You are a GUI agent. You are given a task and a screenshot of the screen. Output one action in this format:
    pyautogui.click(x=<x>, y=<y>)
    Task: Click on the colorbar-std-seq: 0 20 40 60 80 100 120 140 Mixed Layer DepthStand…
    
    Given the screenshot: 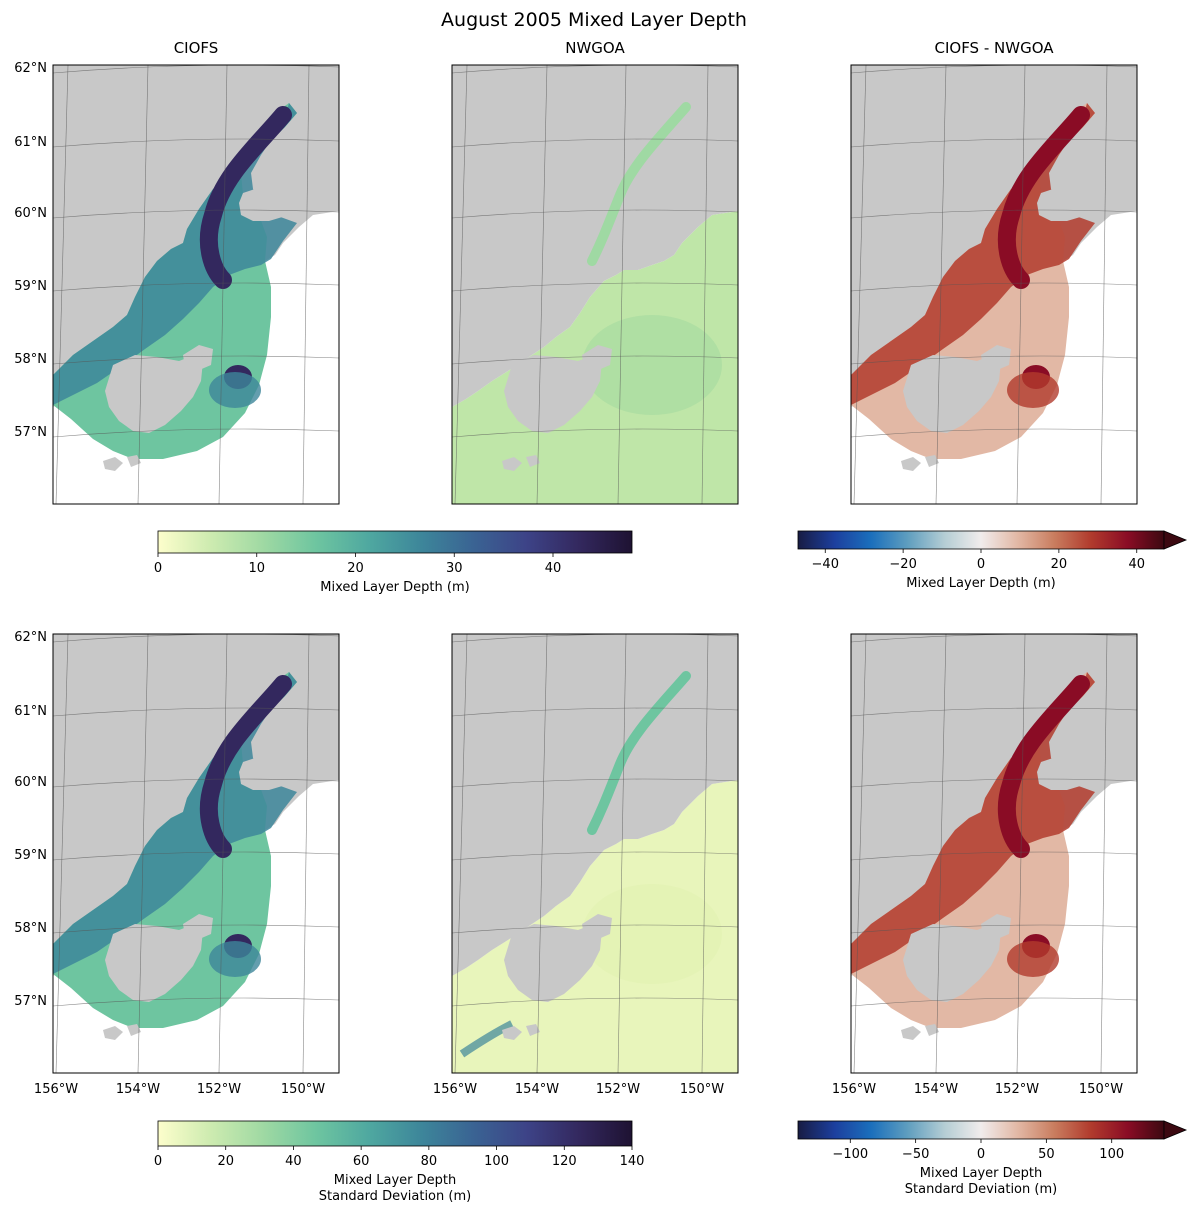 What is the action you would take?
    pyautogui.click(x=399, y=1162)
    